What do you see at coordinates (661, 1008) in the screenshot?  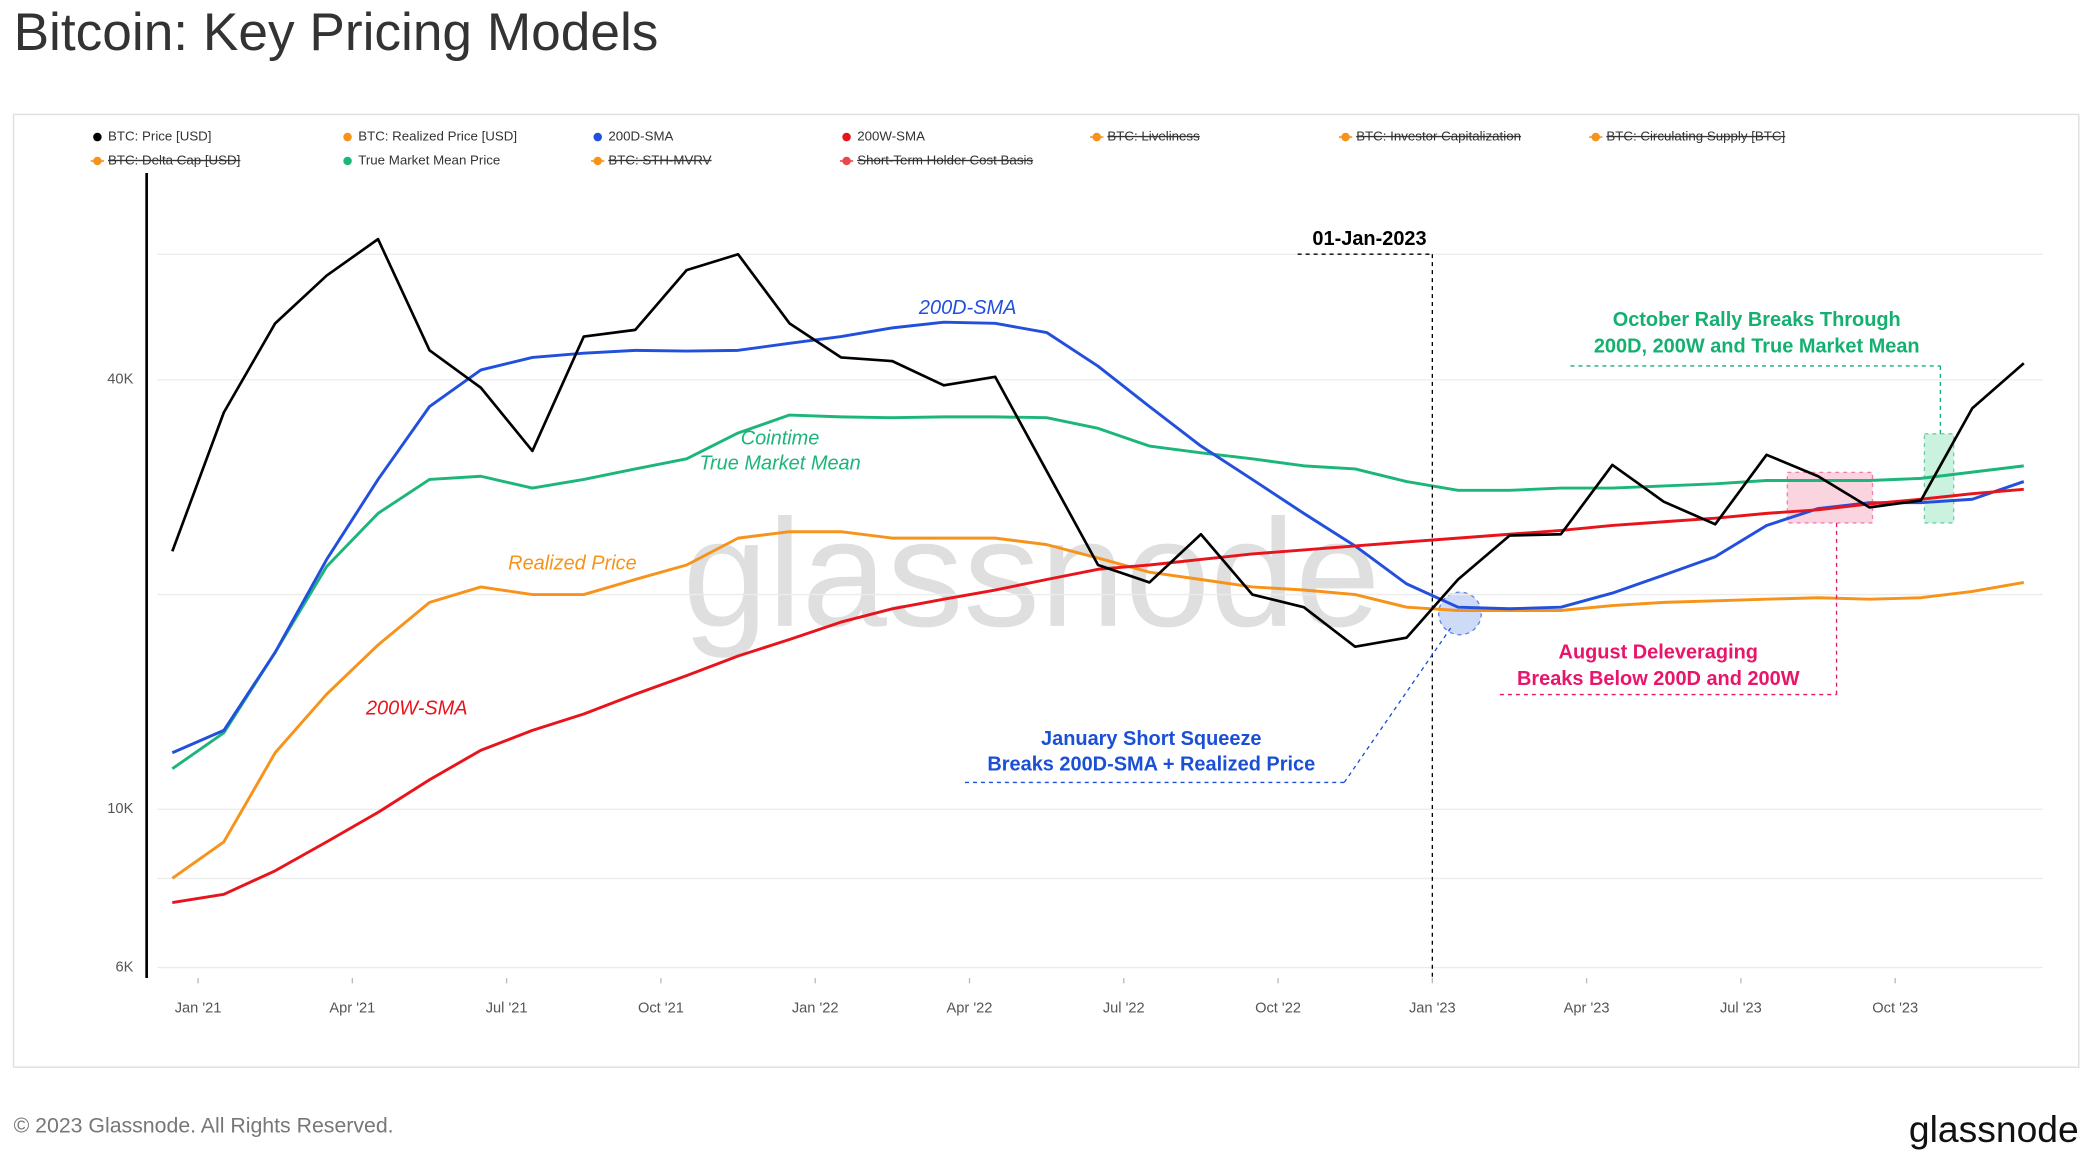 I see `x-tick-label: Oct '21` at bounding box center [661, 1008].